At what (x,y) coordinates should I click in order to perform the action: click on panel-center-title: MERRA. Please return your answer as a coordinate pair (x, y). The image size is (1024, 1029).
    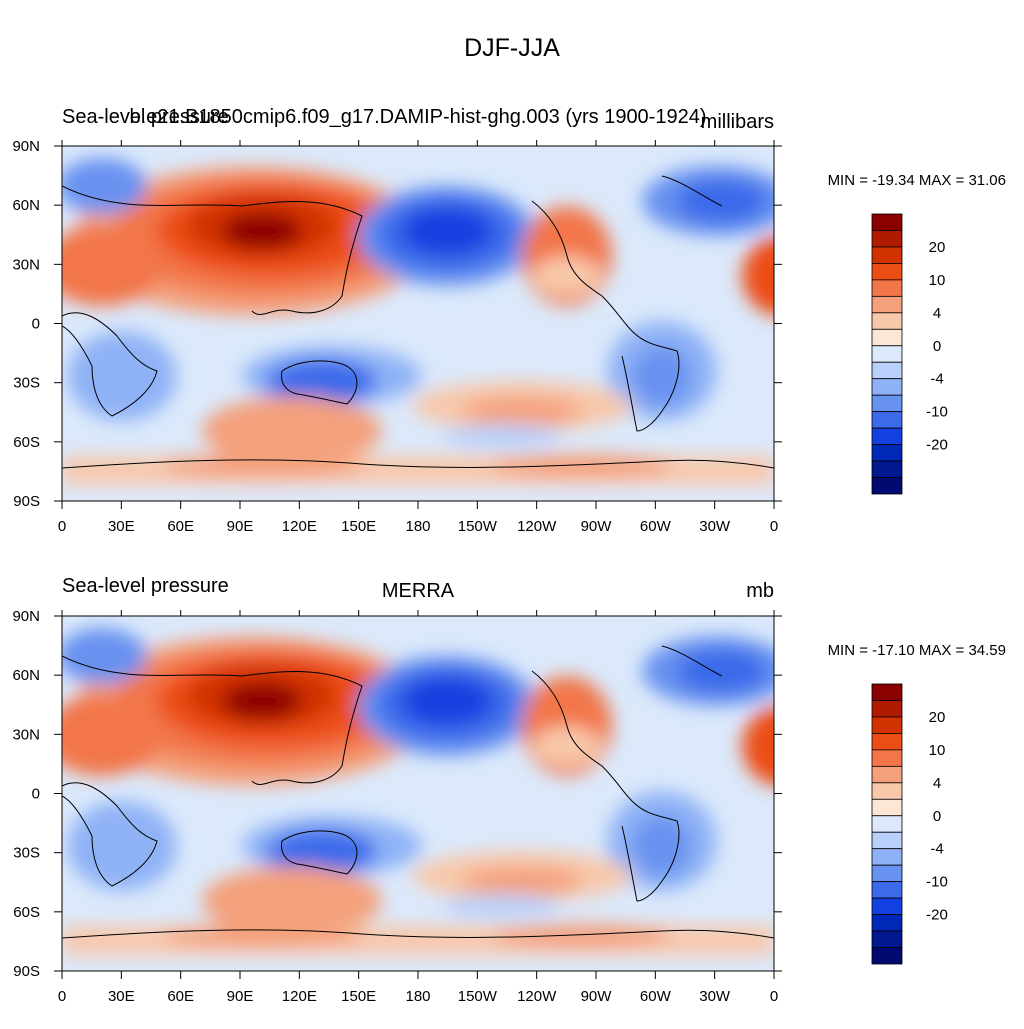
    Looking at the image, I should click on (418, 591).